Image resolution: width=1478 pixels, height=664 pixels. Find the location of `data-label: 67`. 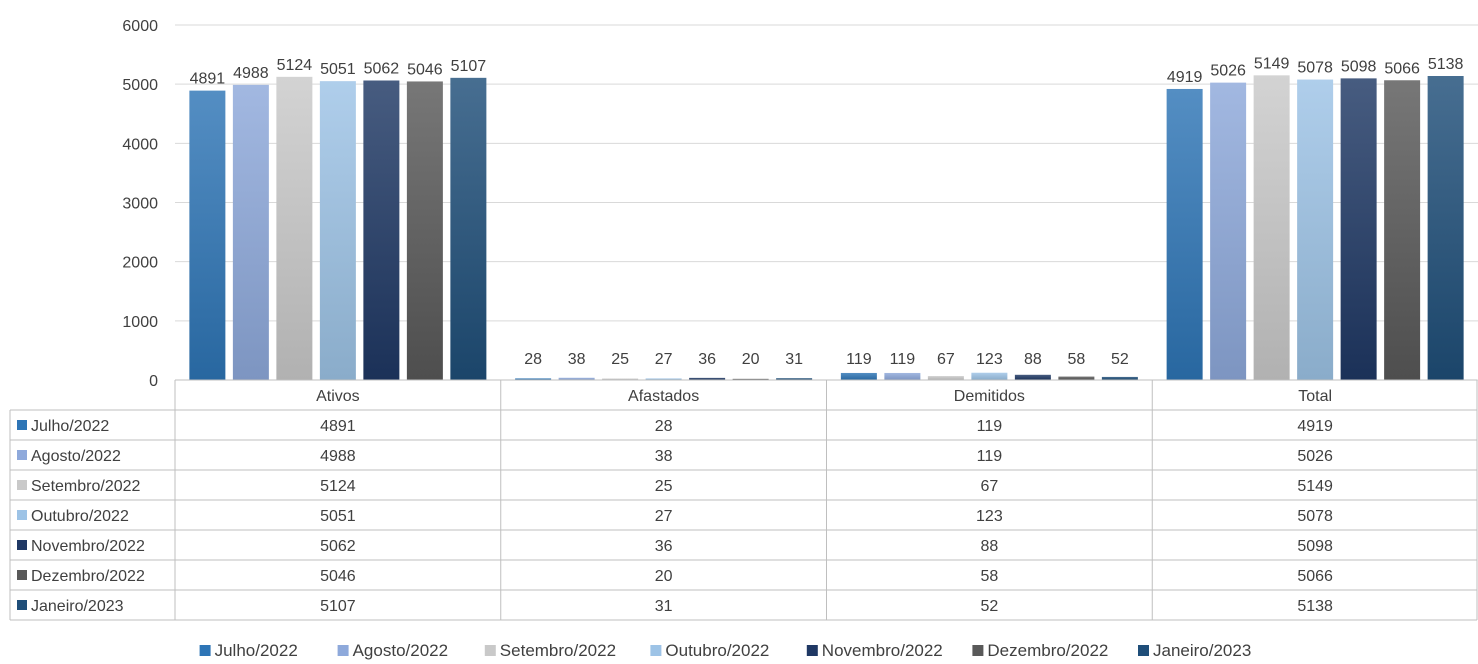

data-label: 67 is located at coordinates (946, 359).